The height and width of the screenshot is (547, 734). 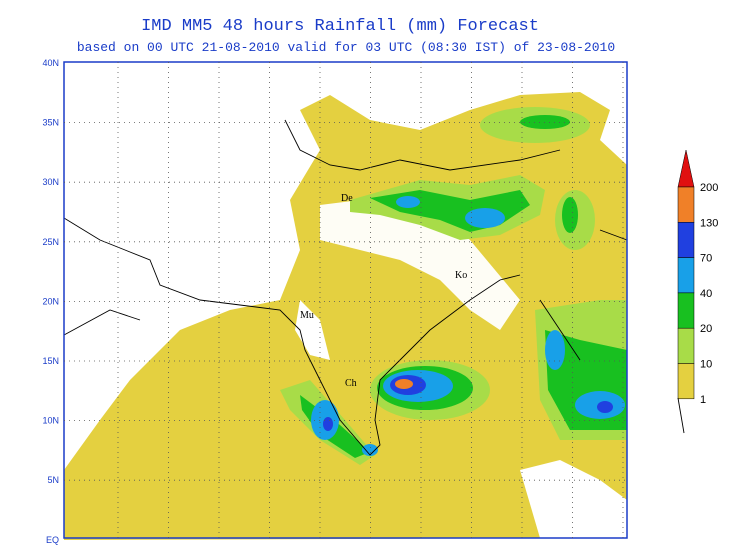 I want to click on lat-label: 5N, so click(x=53, y=480).